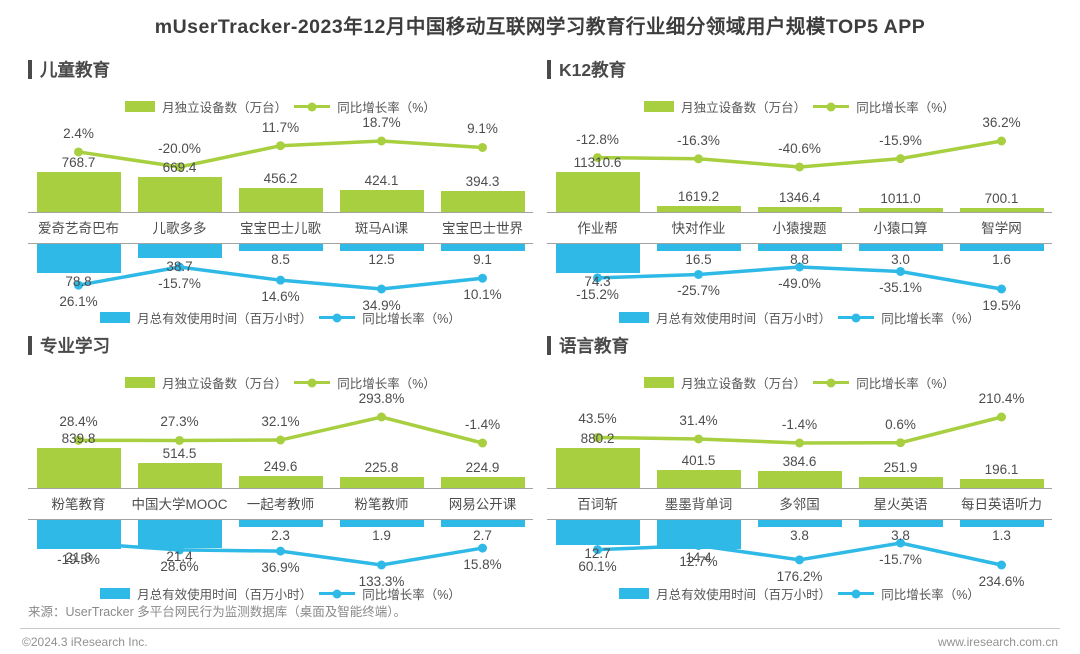  Describe the element at coordinates (997, 642) in the screenshot. I see `website-link: www.iresearch.com.cn` at that location.